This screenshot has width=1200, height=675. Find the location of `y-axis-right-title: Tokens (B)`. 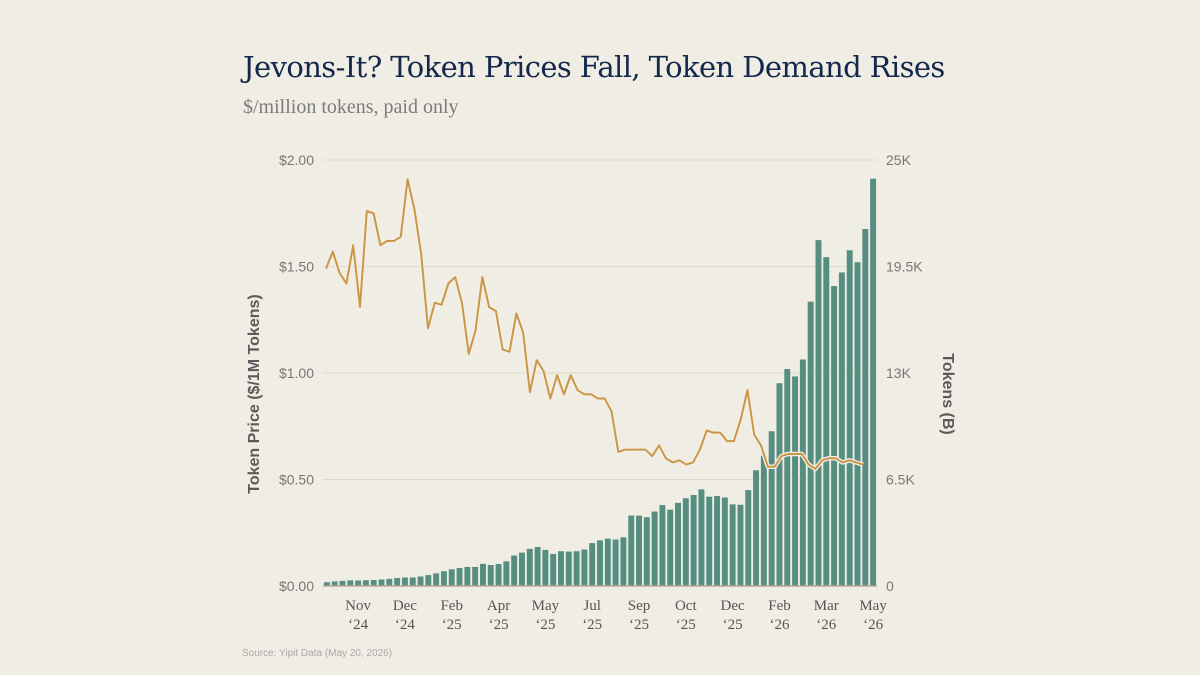

y-axis-right-title: Tokens (B) is located at coordinates (947, 393).